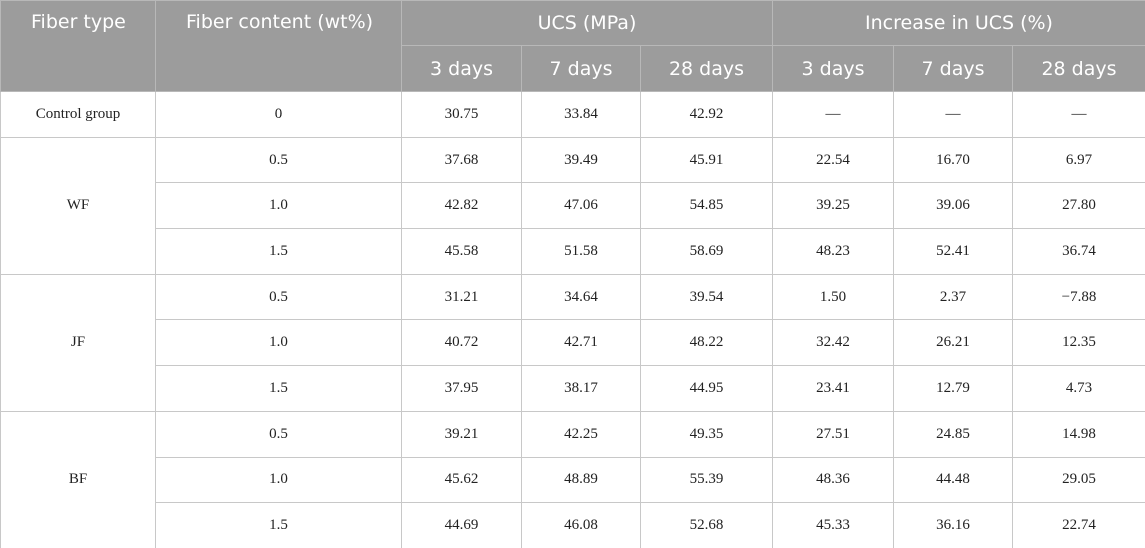 The height and width of the screenshot is (548, 1145). I want to click on table-row: 1.0 42.82 47.06 54.85 39.25 39.06 27.80, so click(573, 206).